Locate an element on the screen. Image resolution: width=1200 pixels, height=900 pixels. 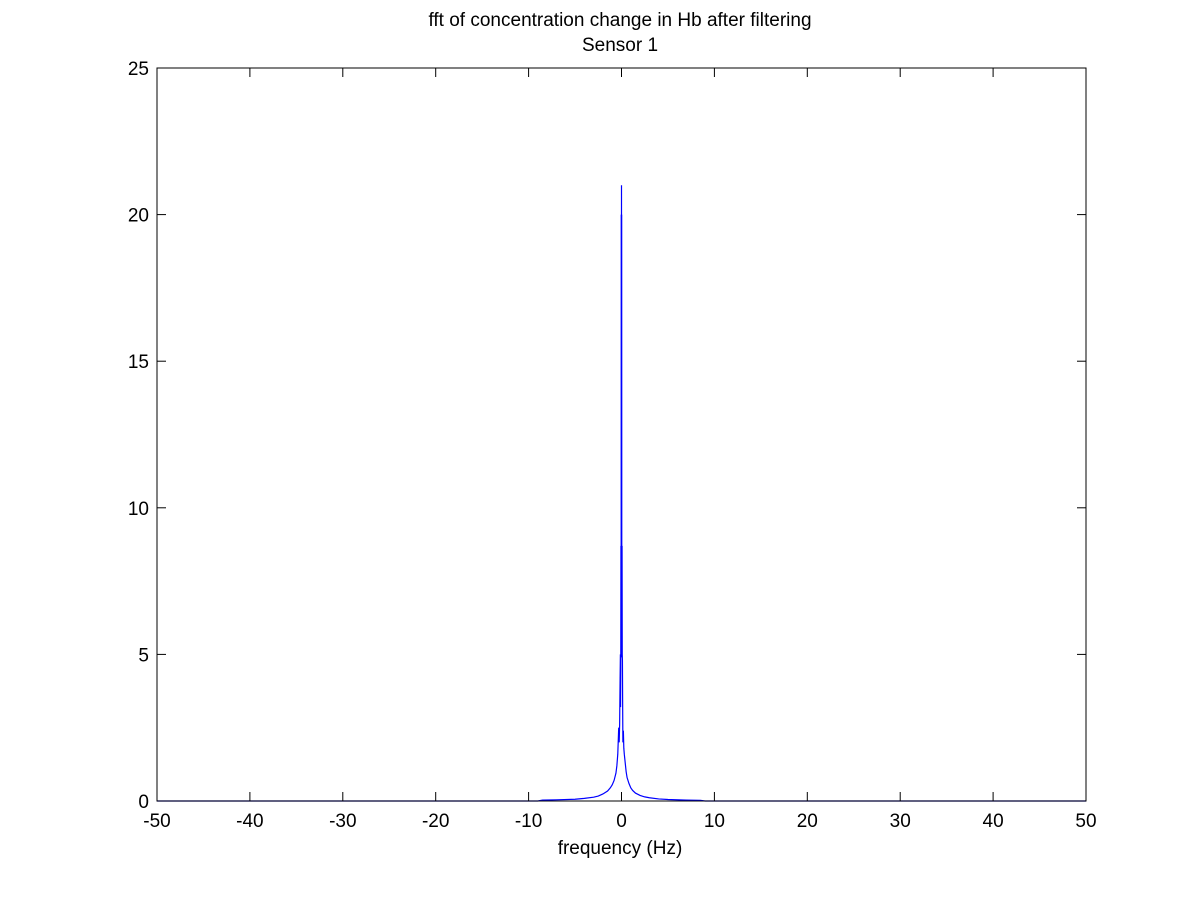
x-tick-label: 20 is located at coordinates (807, 821).